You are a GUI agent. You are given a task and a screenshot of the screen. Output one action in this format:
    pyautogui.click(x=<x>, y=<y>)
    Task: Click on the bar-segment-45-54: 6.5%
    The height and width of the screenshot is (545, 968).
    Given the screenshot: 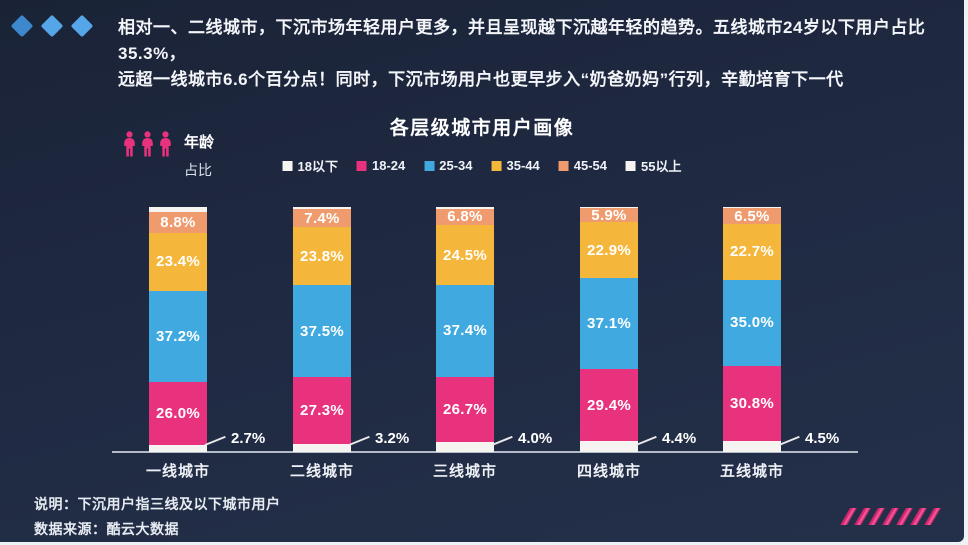 What is the action you would take?
    pyautogui.click(x=752, y=216)
    